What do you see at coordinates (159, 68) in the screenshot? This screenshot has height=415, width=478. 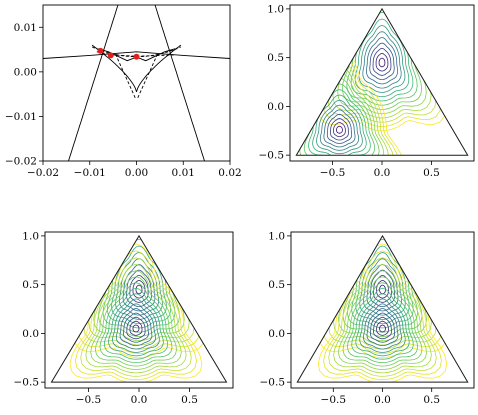 I see `curve-cusp-right` at bounding box center [159, 68].